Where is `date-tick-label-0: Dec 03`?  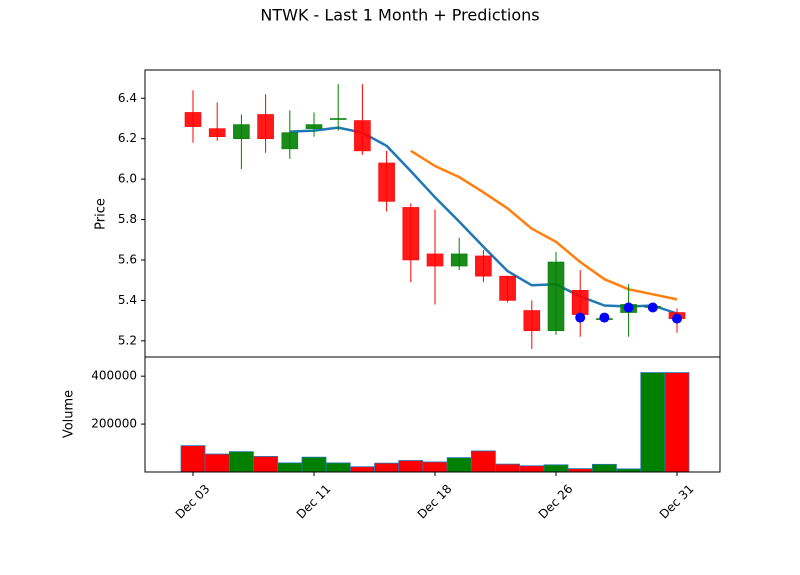
date-tick-label-0: Dec 03 is located at coordinates (193, 502).